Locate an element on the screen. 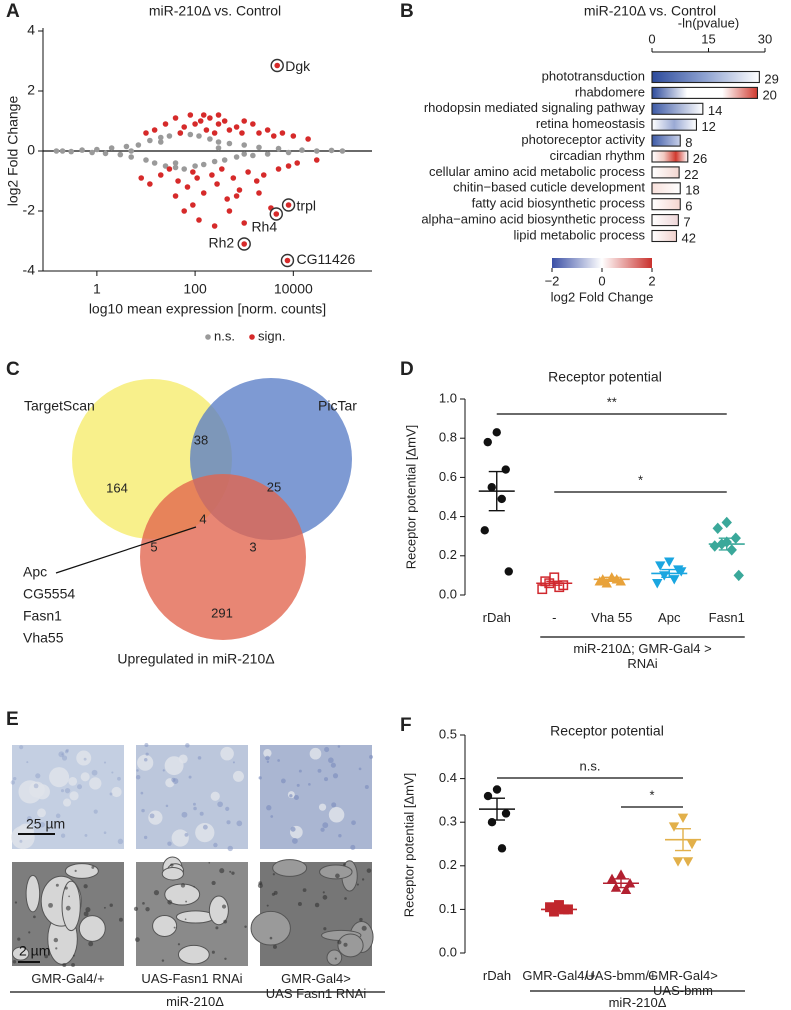 The image size is (791, 1010). significance-label: * is located at coordinates (651, 794).